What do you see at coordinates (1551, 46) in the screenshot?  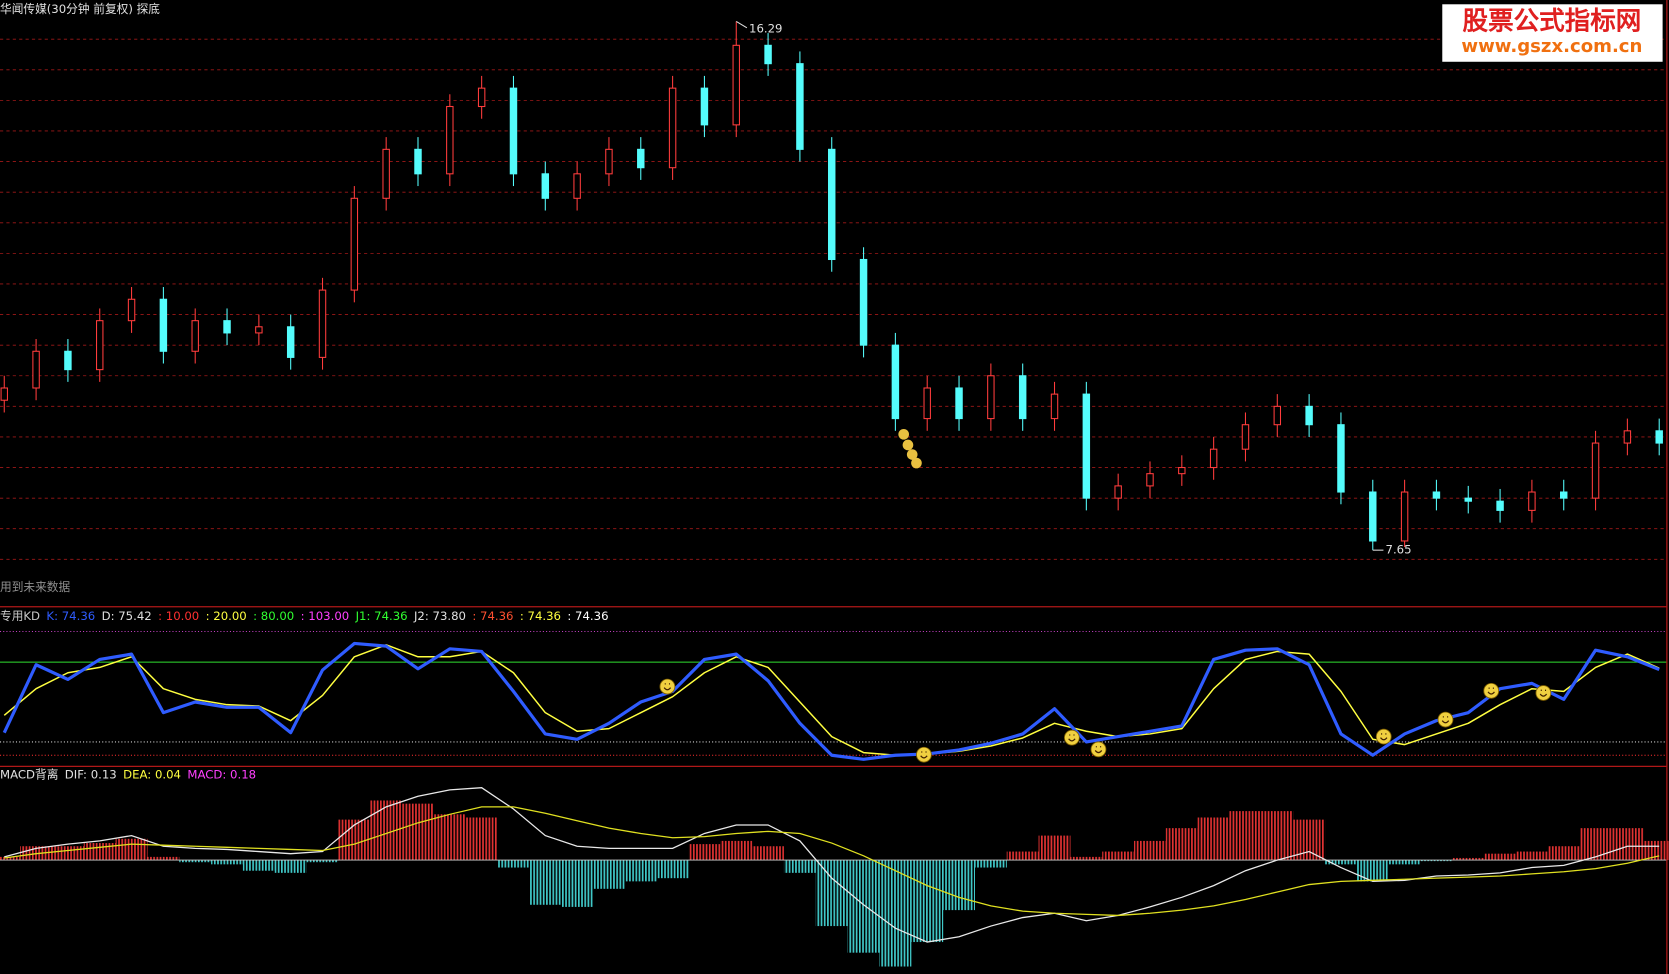 I see `watermark-url: www.gszx.com.cn` at bounding box center [1551, 46].